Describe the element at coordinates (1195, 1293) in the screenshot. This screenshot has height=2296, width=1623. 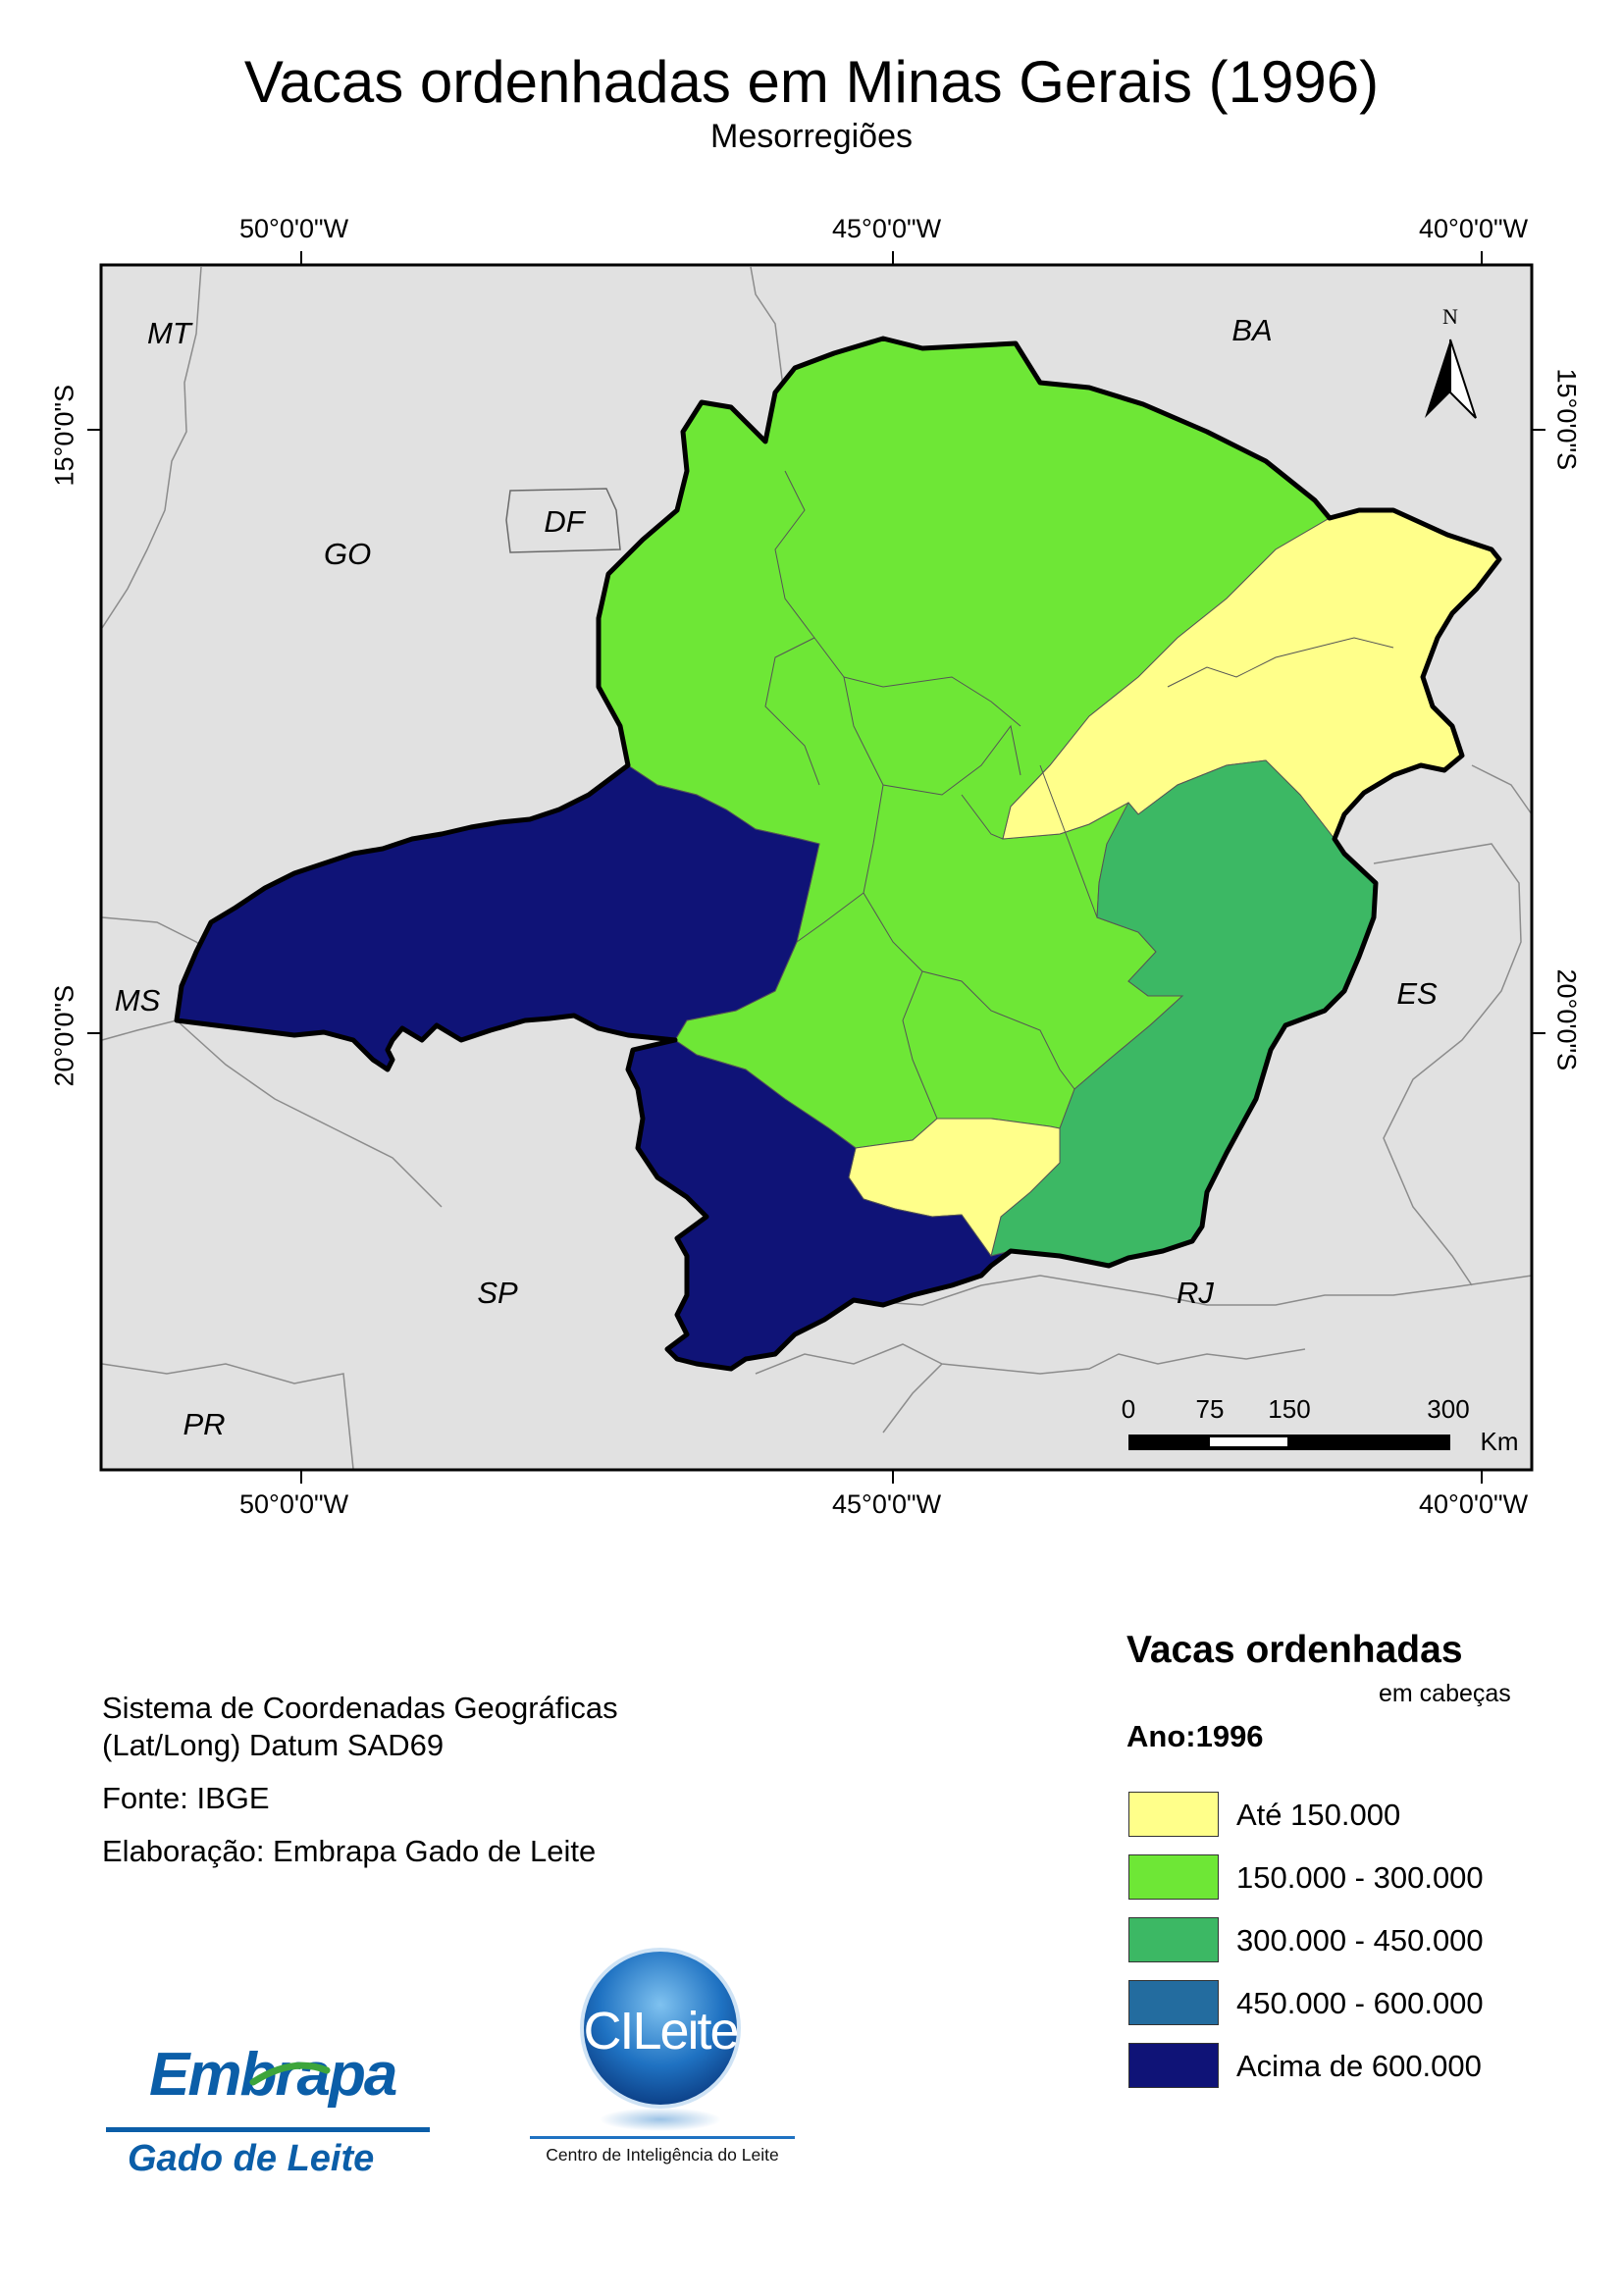
I see `state-label-rj: RJ` at that location.